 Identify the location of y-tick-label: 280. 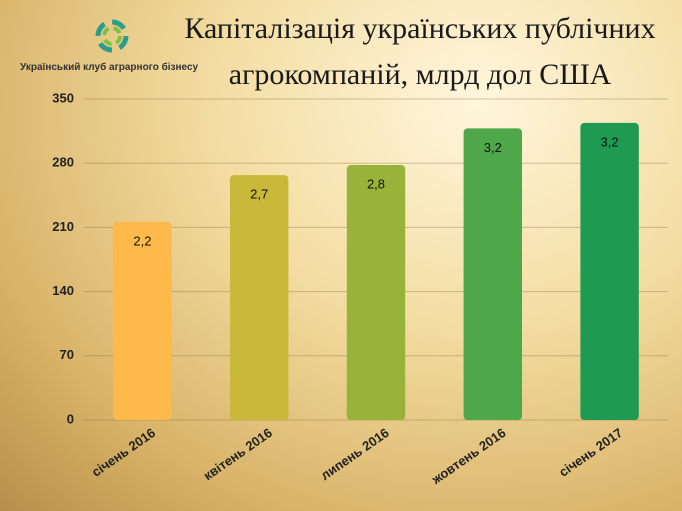
(63, 162).